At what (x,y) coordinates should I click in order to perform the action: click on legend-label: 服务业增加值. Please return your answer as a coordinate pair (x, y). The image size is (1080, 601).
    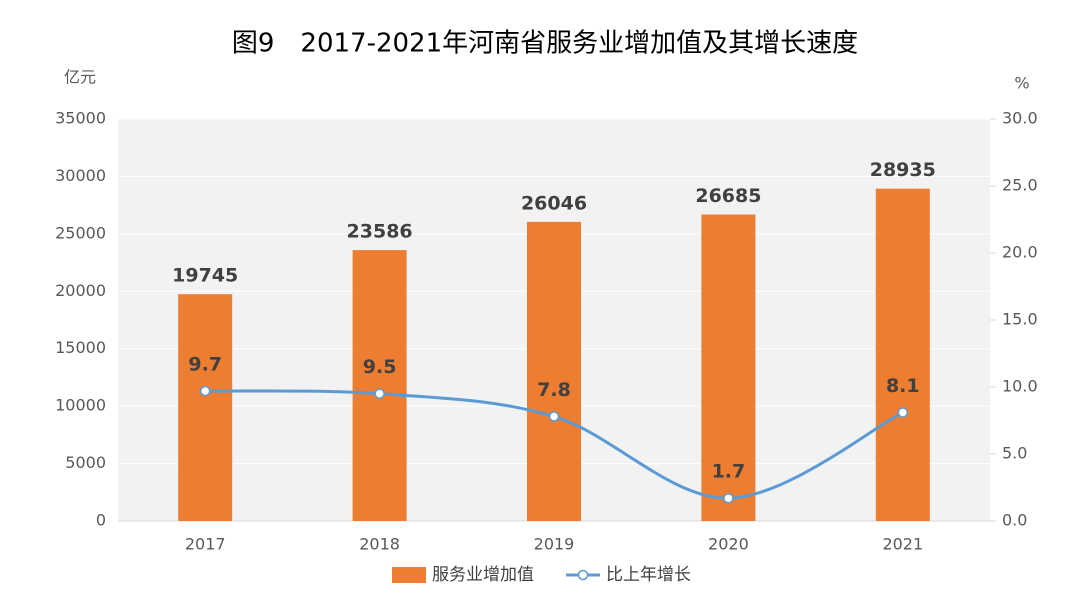
    Looking at the image, I should click on (483, 575).